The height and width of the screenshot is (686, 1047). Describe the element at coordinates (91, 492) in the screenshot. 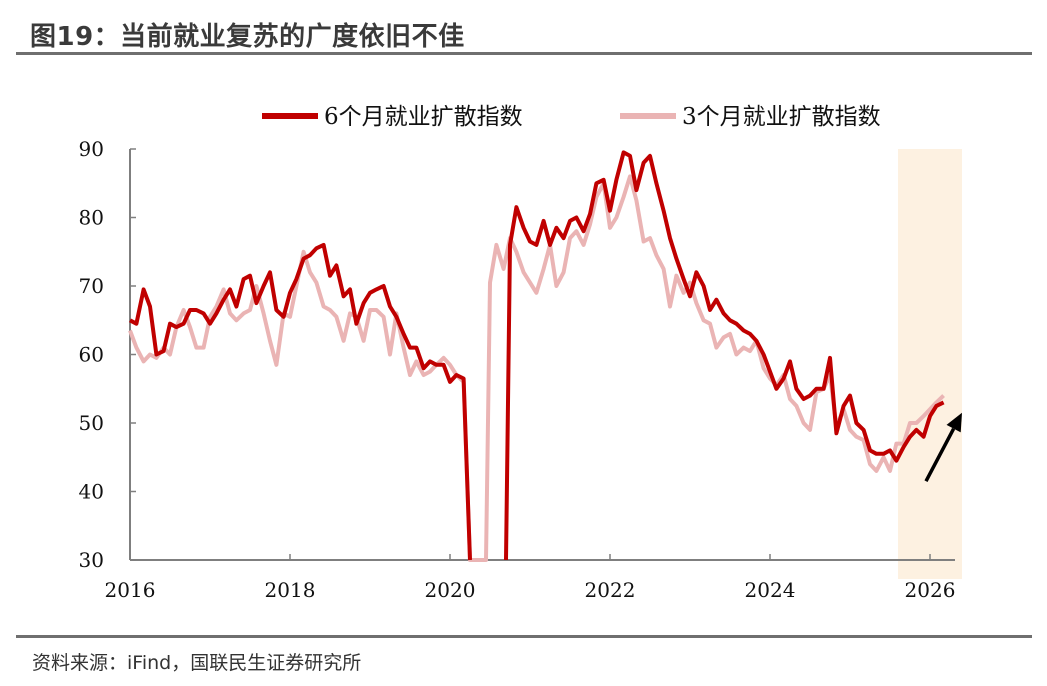

I see `y-tick-label: 40` at that location.